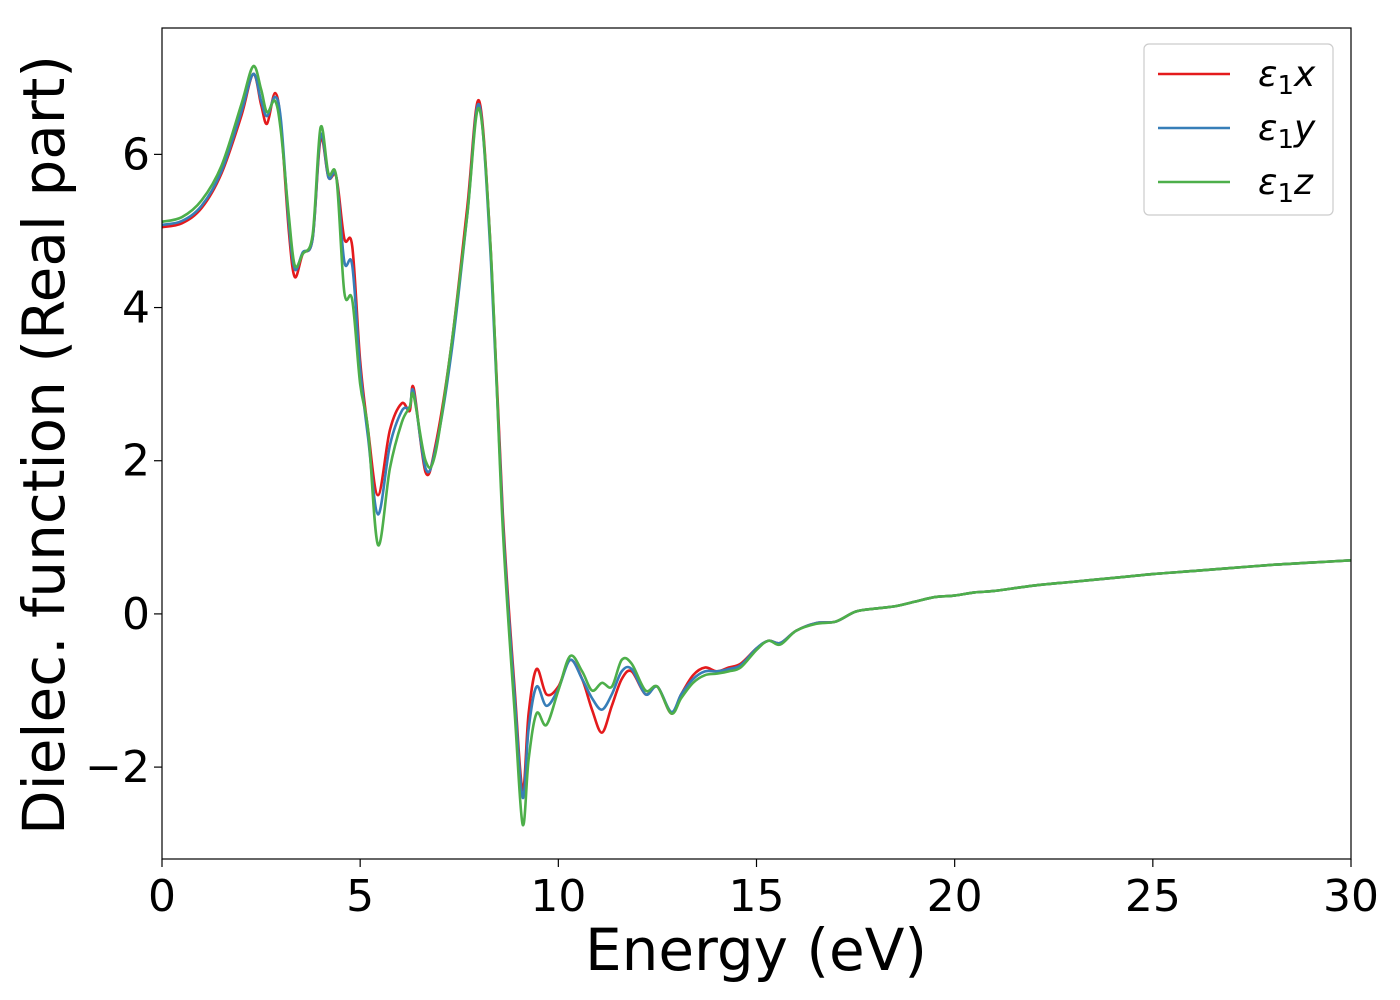  Describe the element at coordinates (955, 896) in the screenshot. I see `x-tick-label: 20` at that location.